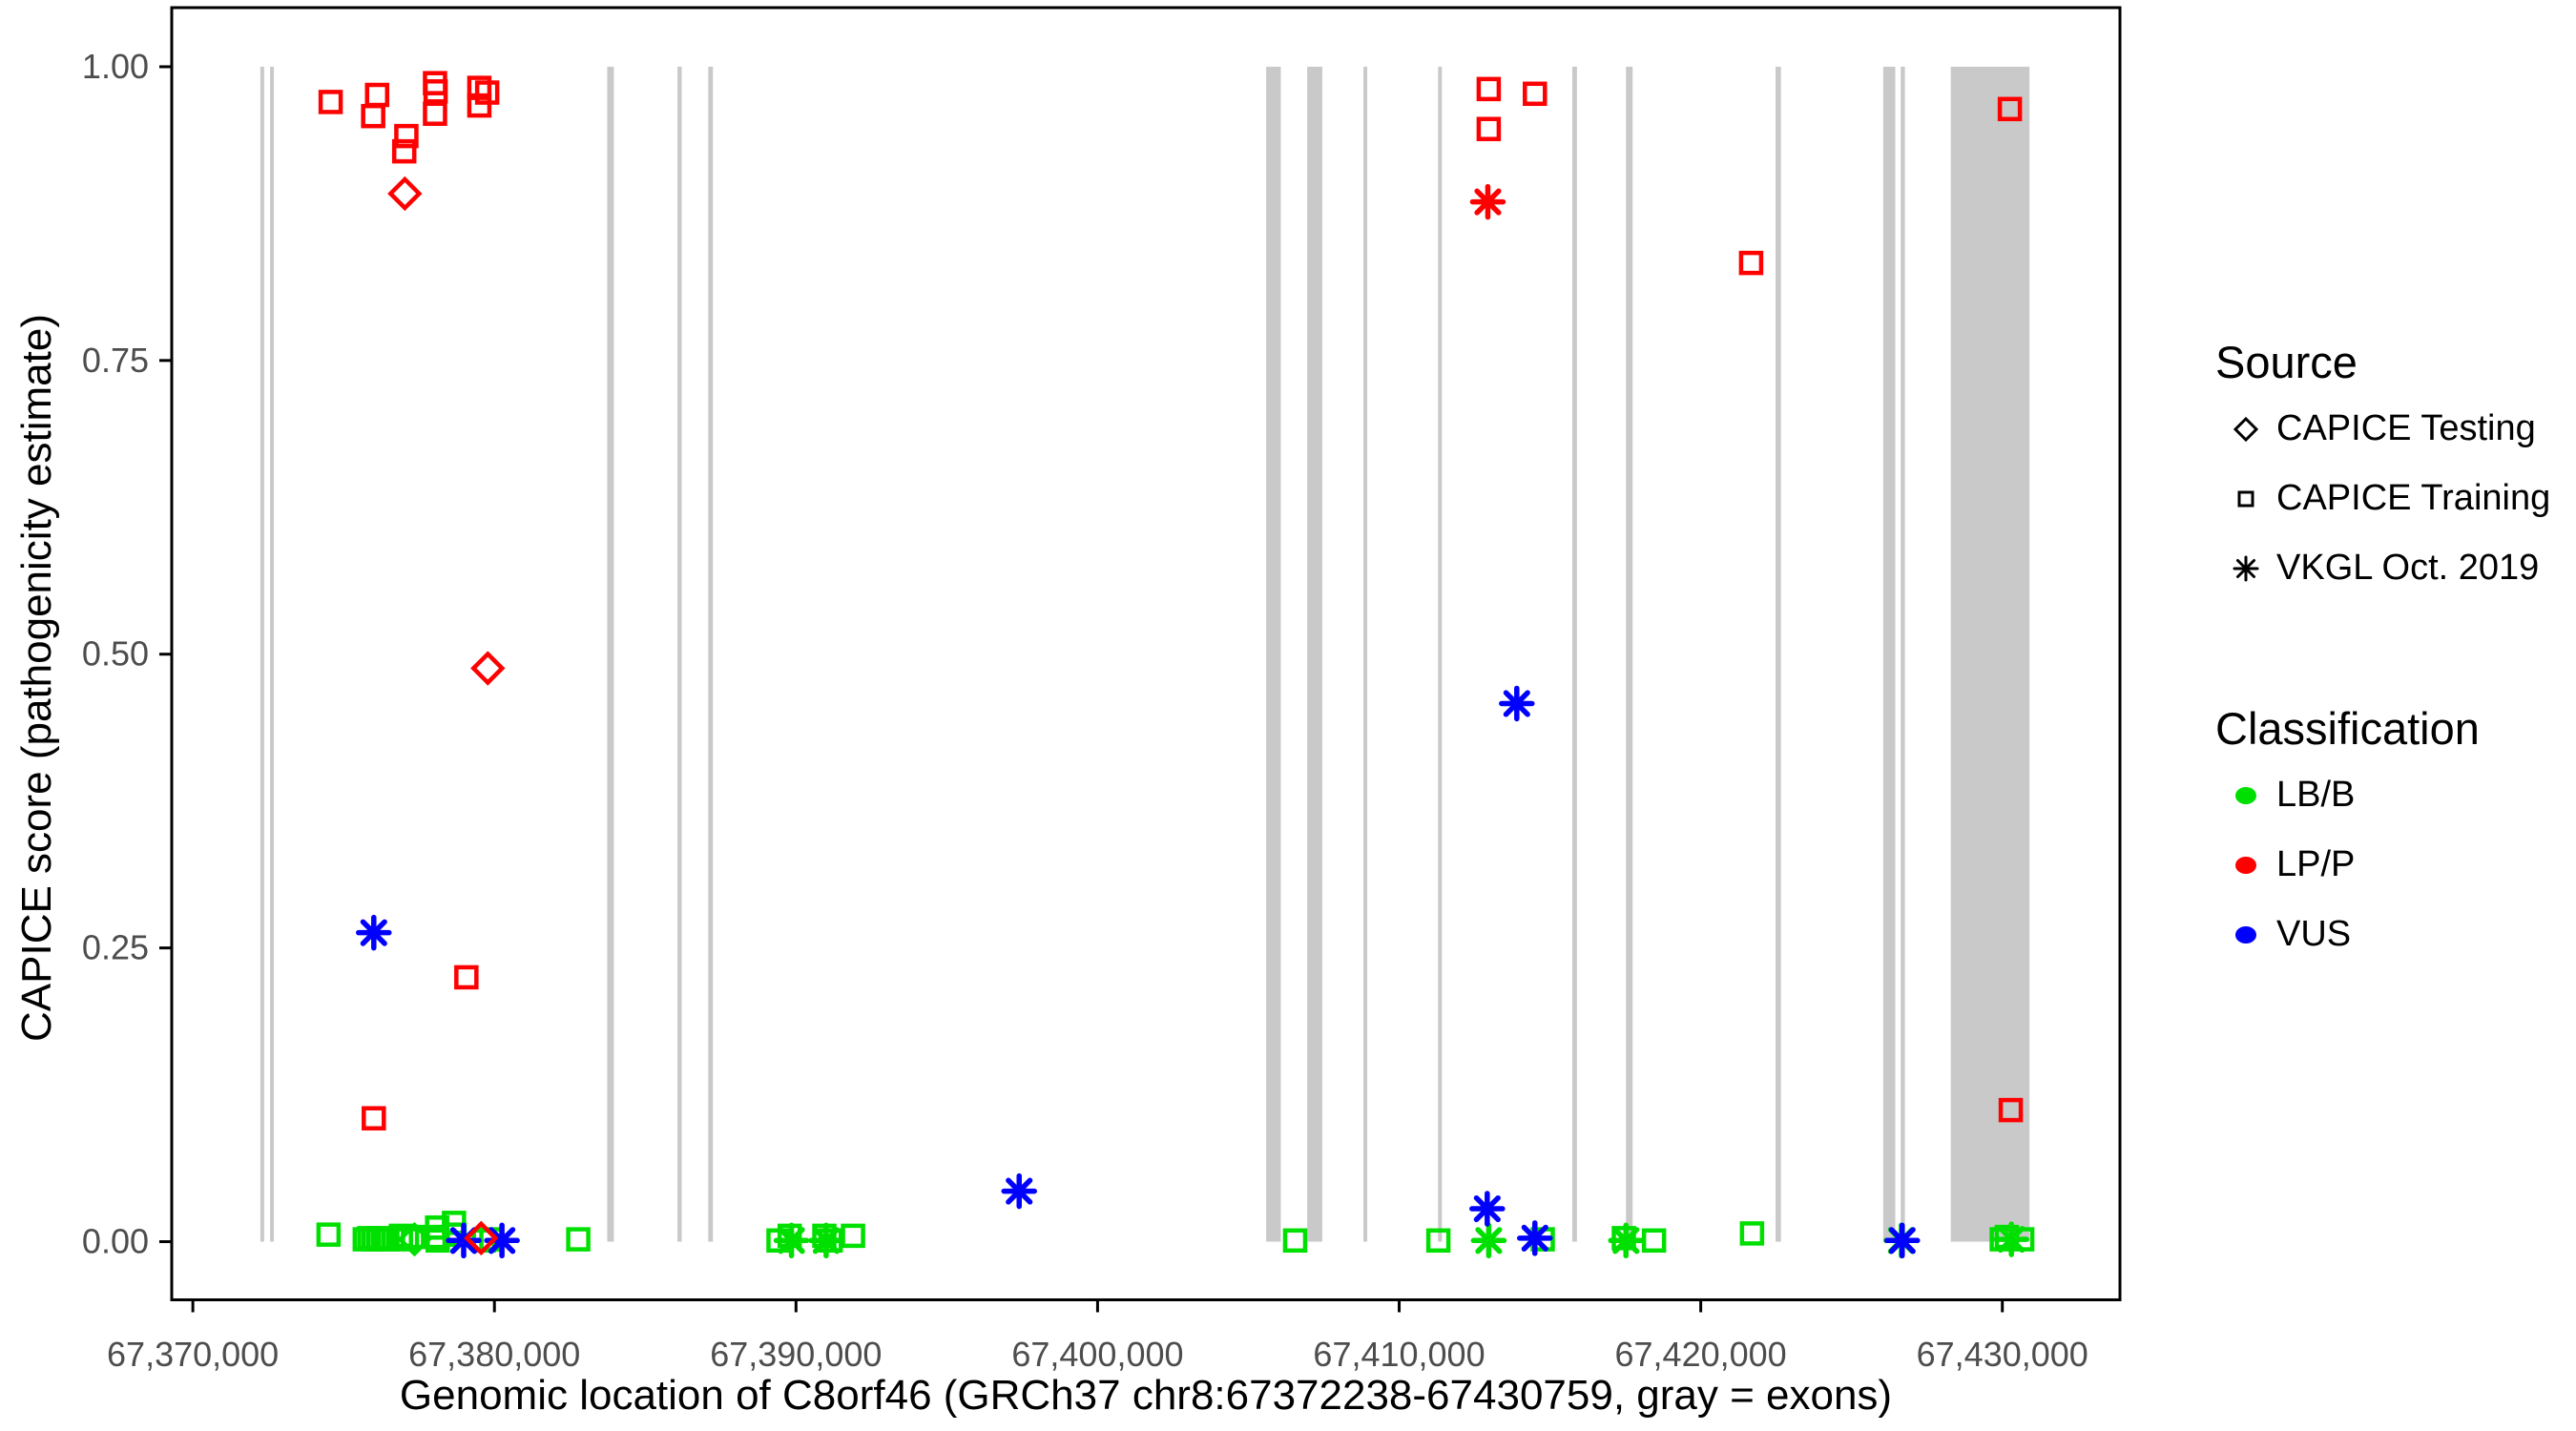 The width and height of the screenshot is (2576, 1431). I want to click on y-tick-label: 0.25, so click(115, 948).